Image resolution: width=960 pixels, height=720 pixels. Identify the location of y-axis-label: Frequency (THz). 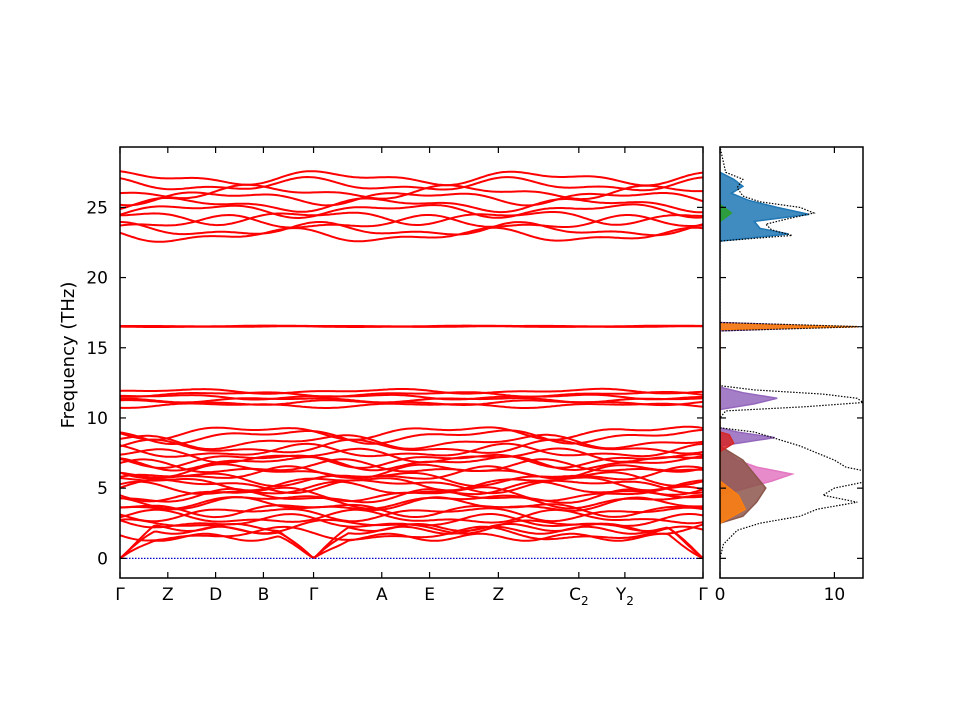
(68, 355).